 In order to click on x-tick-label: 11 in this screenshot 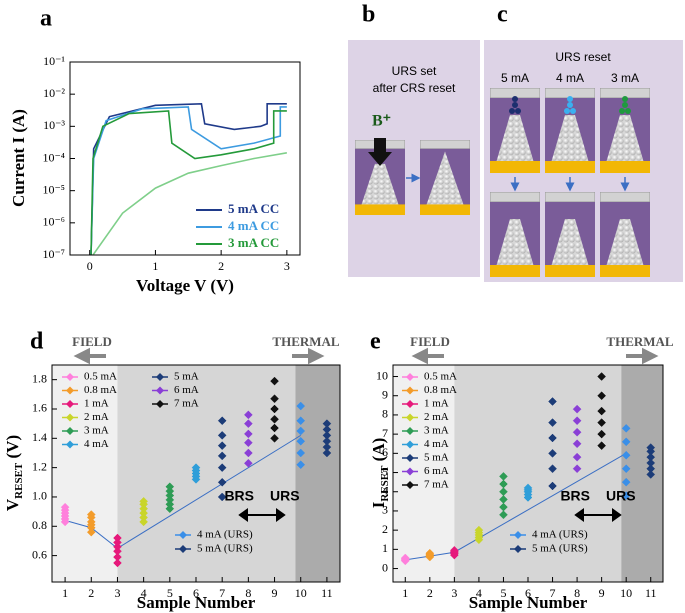, I will do `click(651, 593)`.